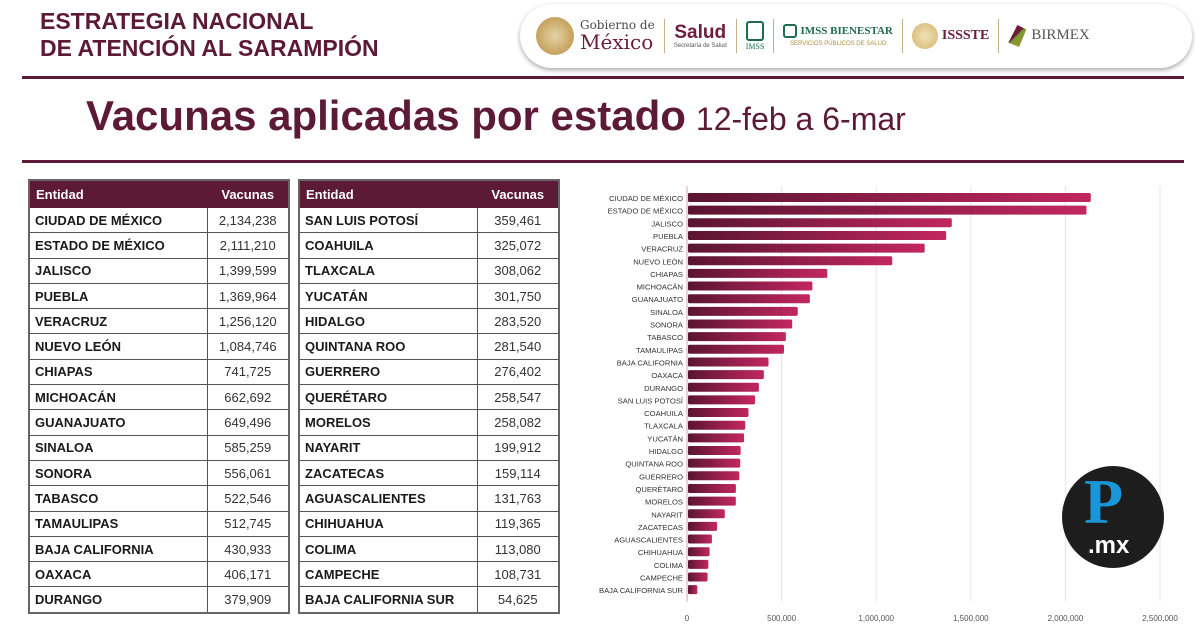 This screenshot has width=1200, height=630. What do you see at coordinates (603, 161) in the screenshot?
I see `title-divider` at bounding box center [603, 161].